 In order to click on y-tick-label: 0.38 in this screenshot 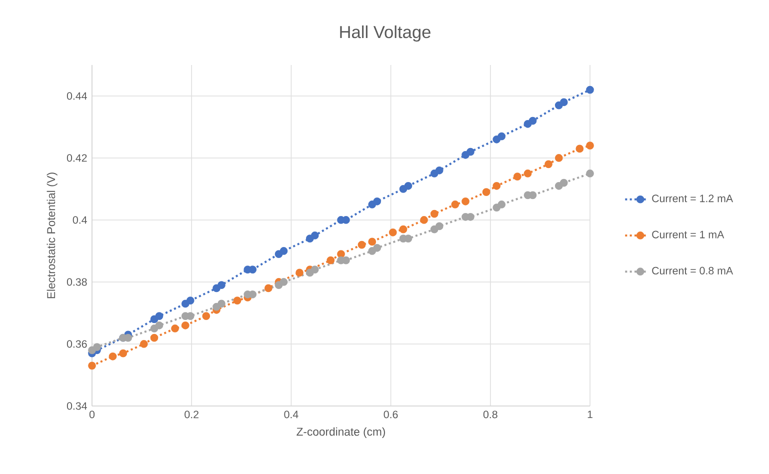, I will do `click(76, 282)`.